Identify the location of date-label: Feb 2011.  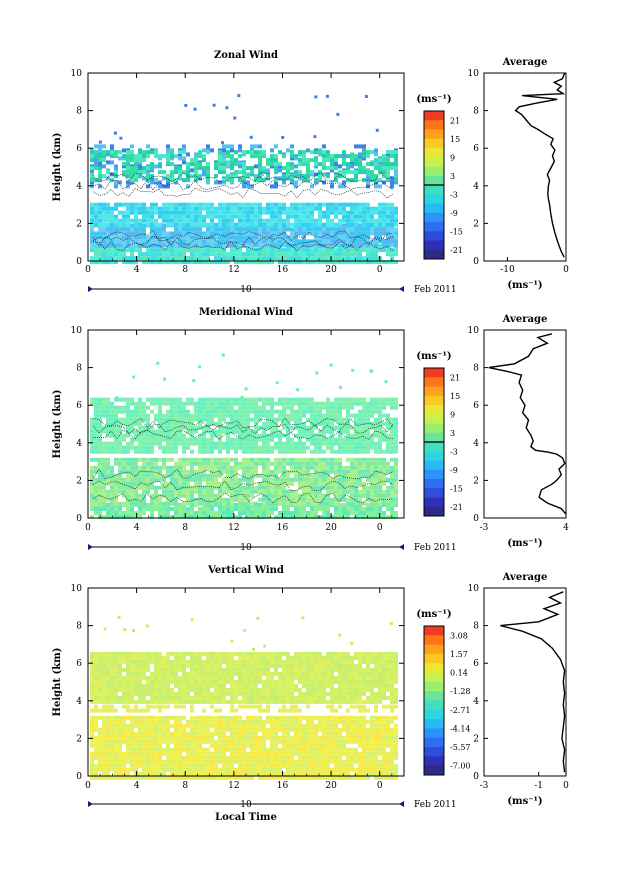
(435, 548).